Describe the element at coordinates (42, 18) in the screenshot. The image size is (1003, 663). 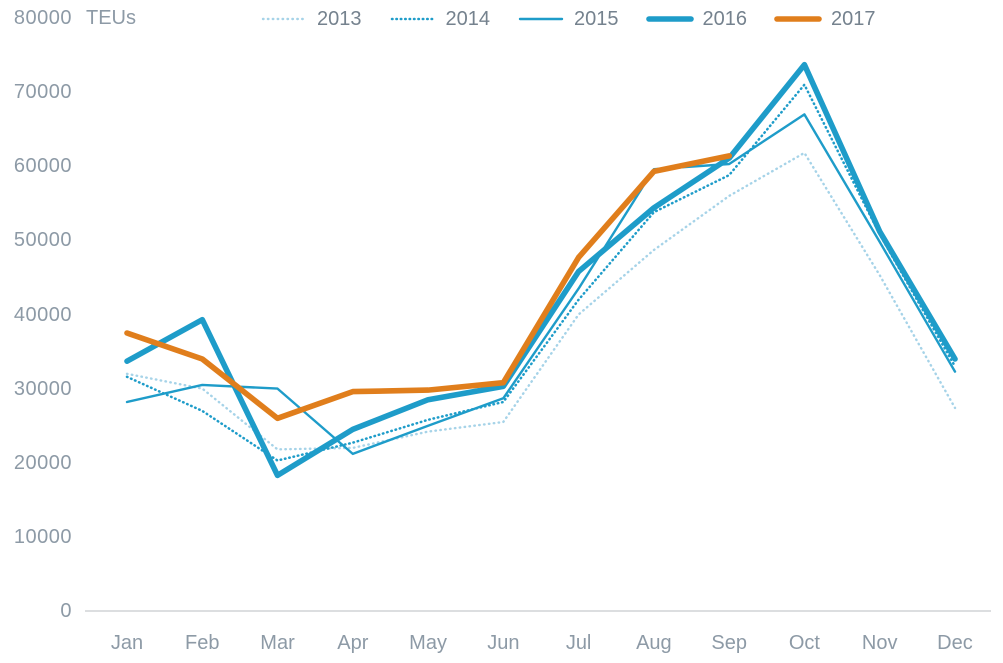
I see `y-tick-80000: 80000` at that location.